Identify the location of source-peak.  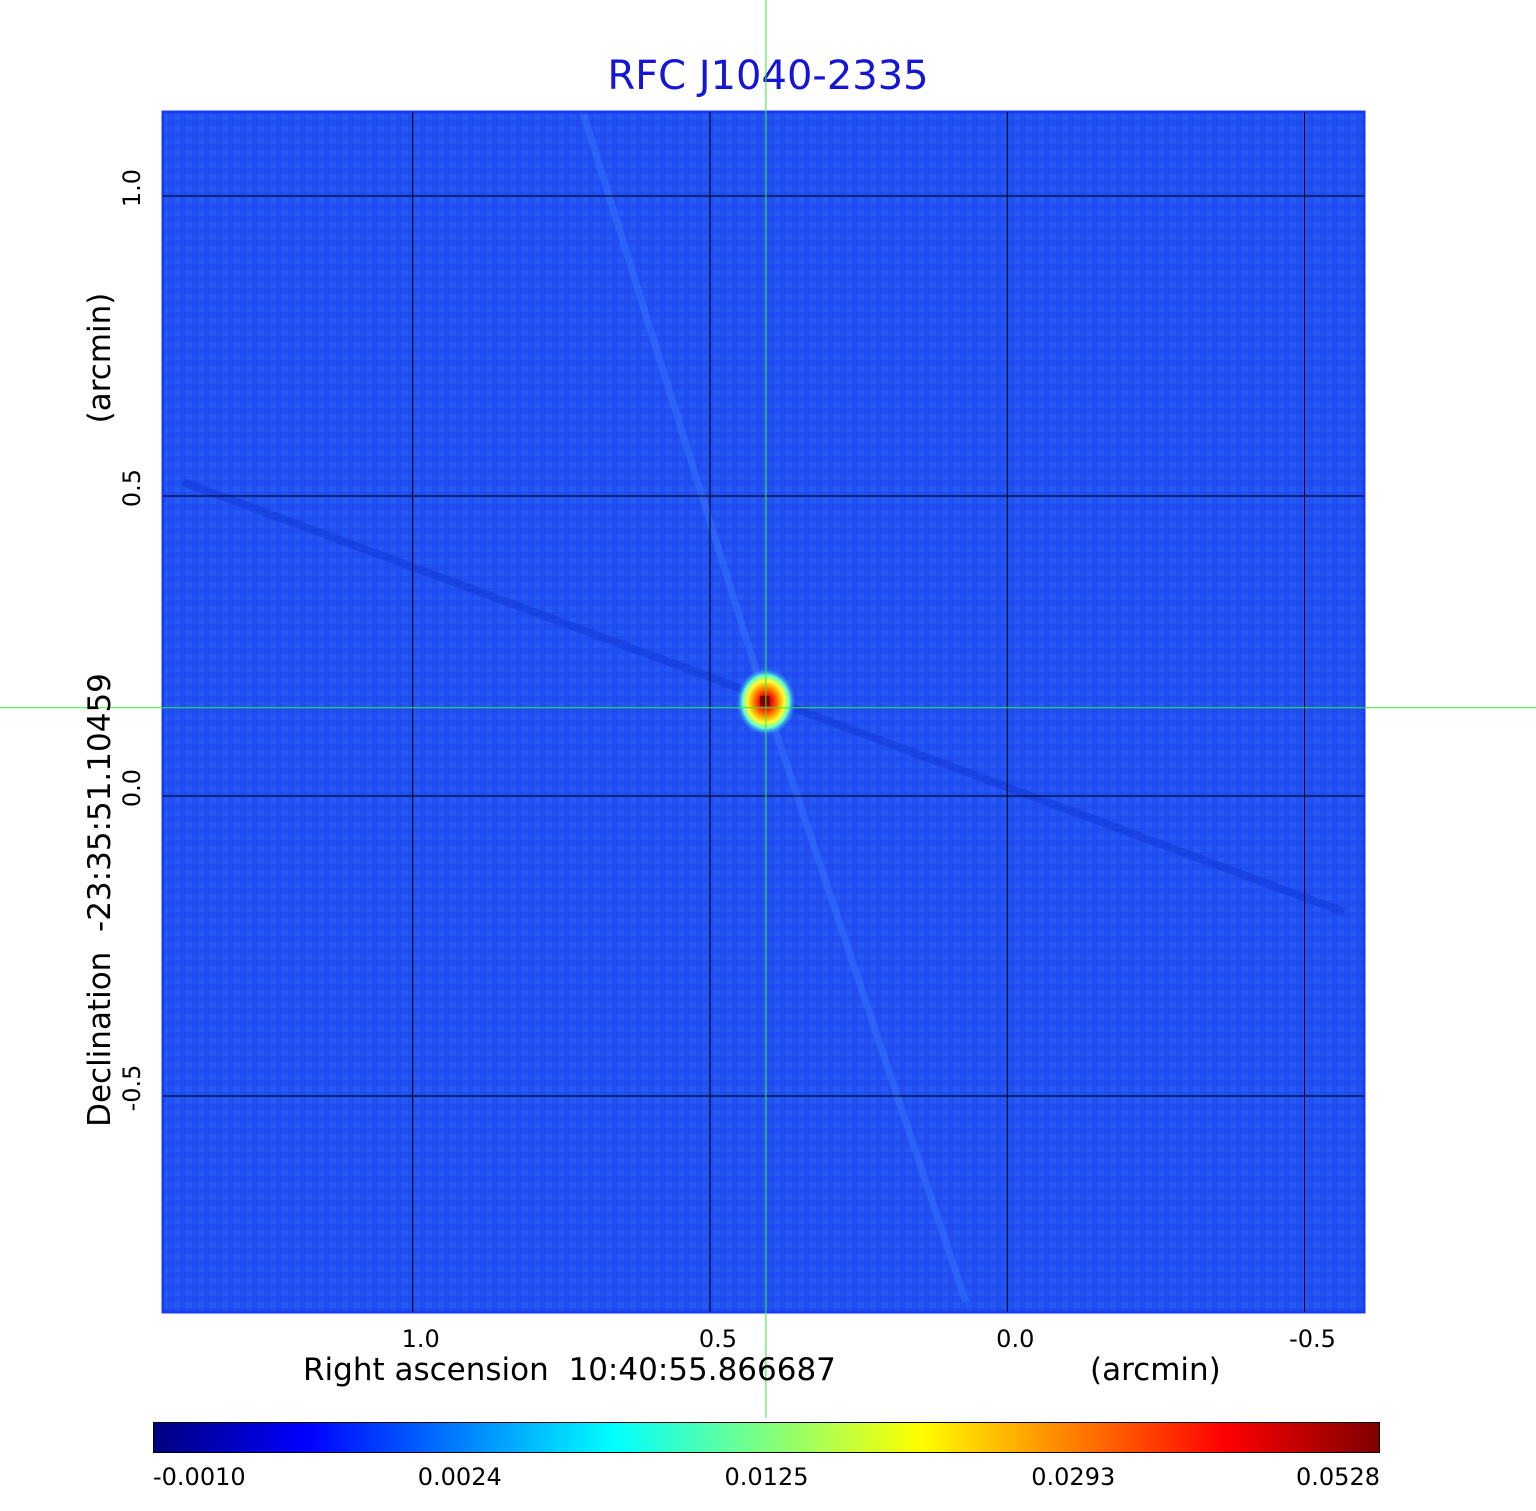
(764, 700).